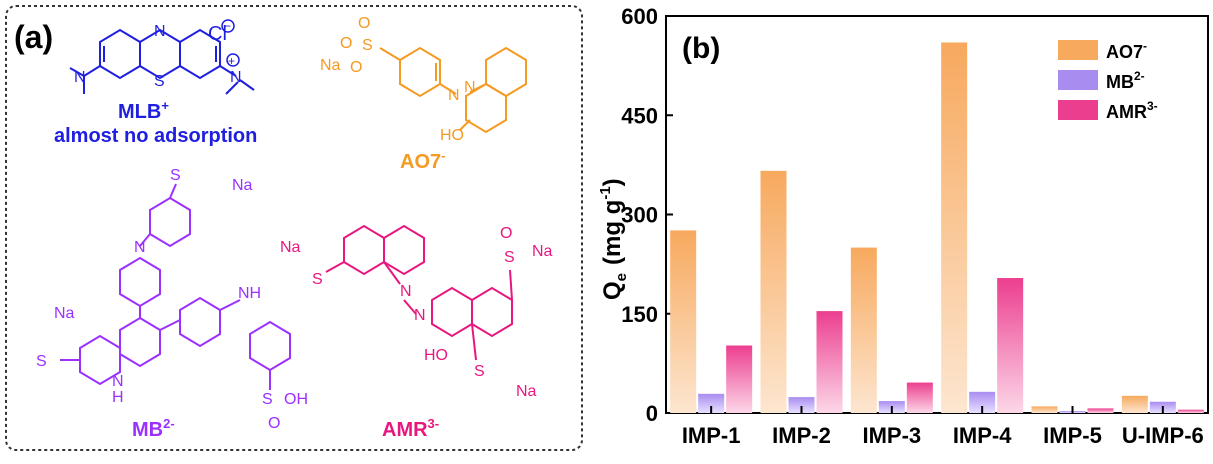 The image size is (1213, 464). What do you see at coordinates (1163, 435) in the screenshot?
I see `x-tick-label: U-IMP-6` at bounding box center [1163, 435].